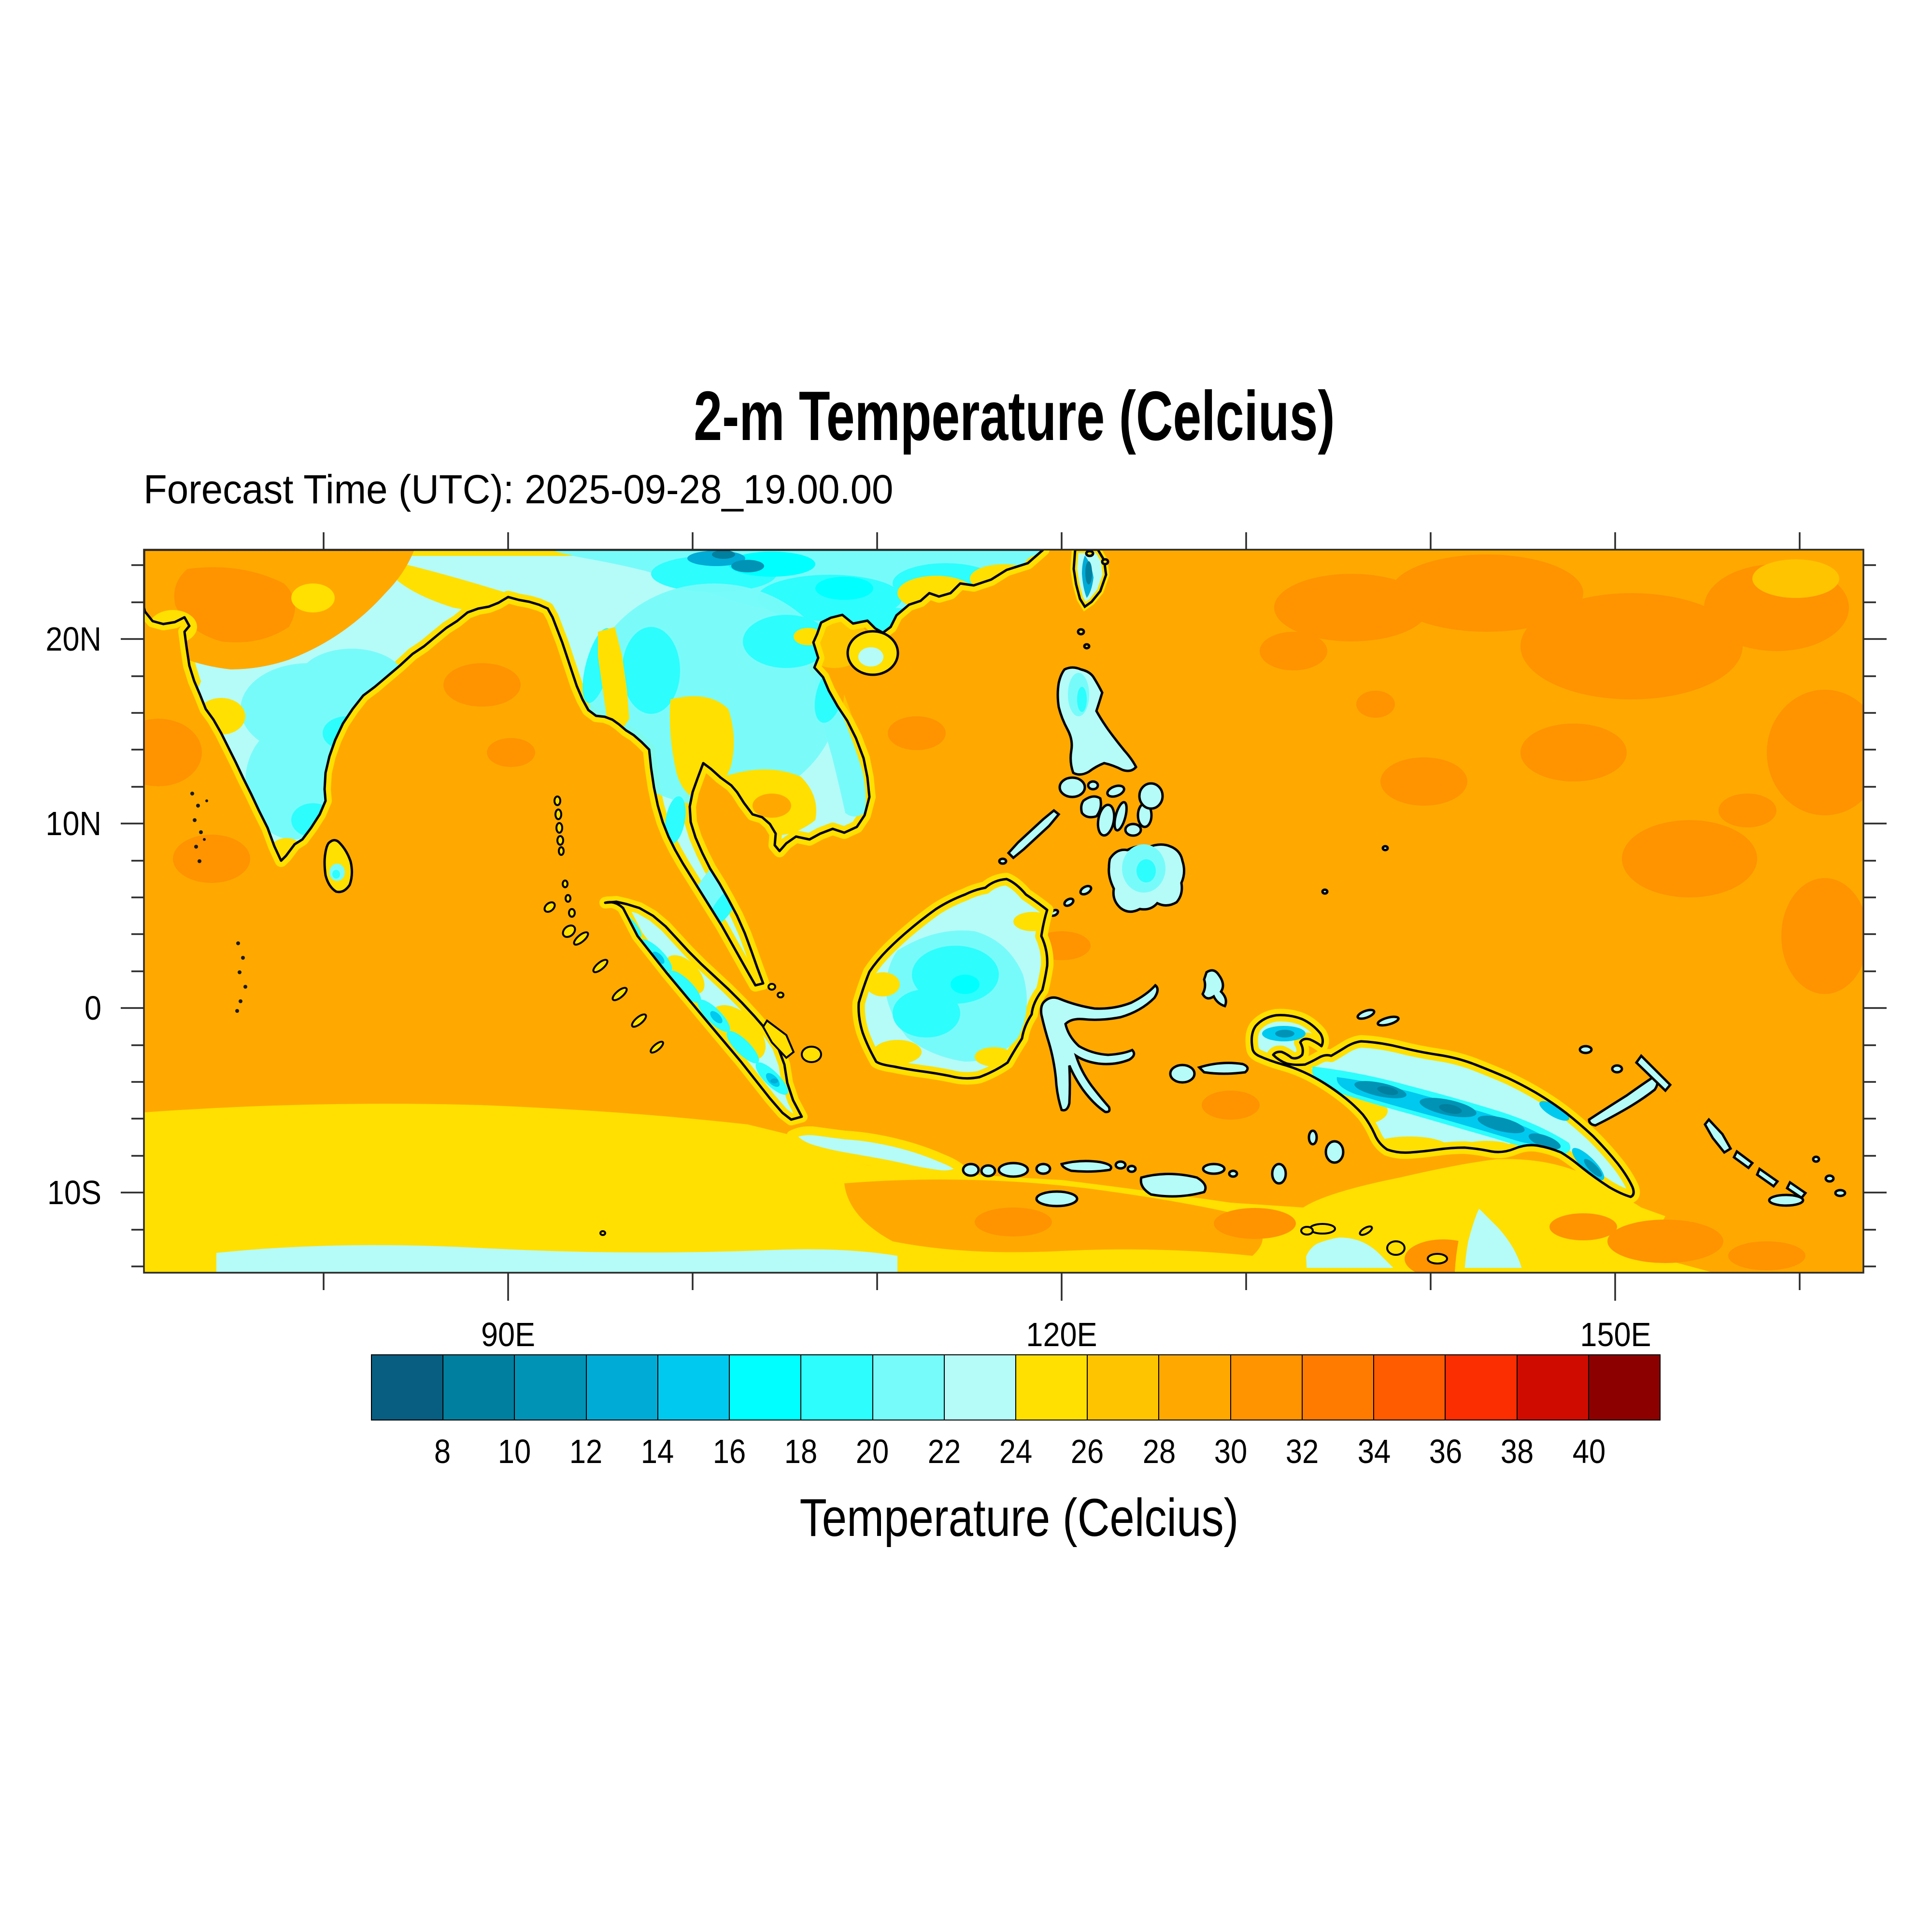  Describe the element at coordinates (1220, 1041) in the screenshot. I see `land-sulawesi-maluku` at that location.